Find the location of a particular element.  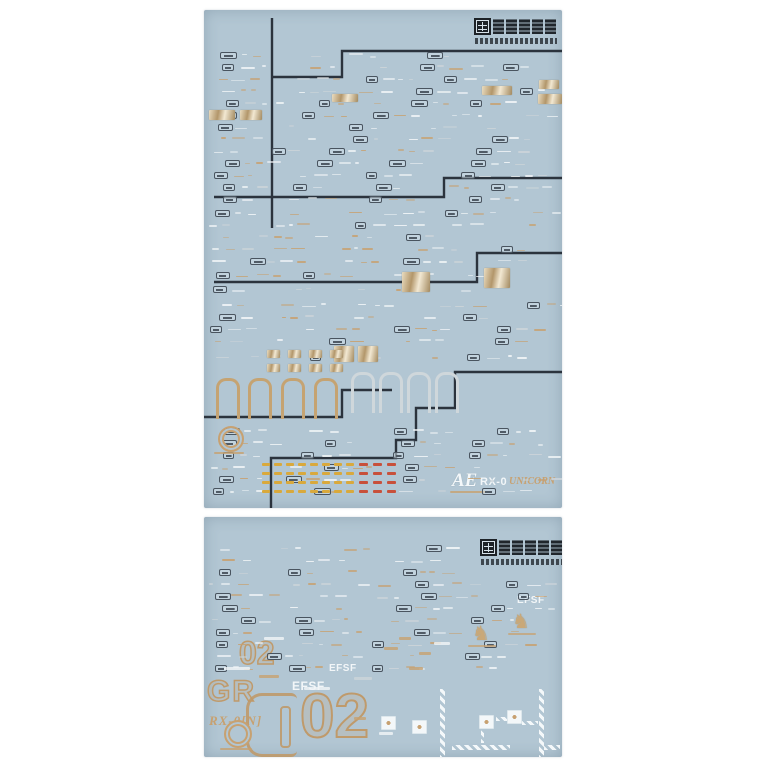

brand-logo is located at coordinates (521, 556).